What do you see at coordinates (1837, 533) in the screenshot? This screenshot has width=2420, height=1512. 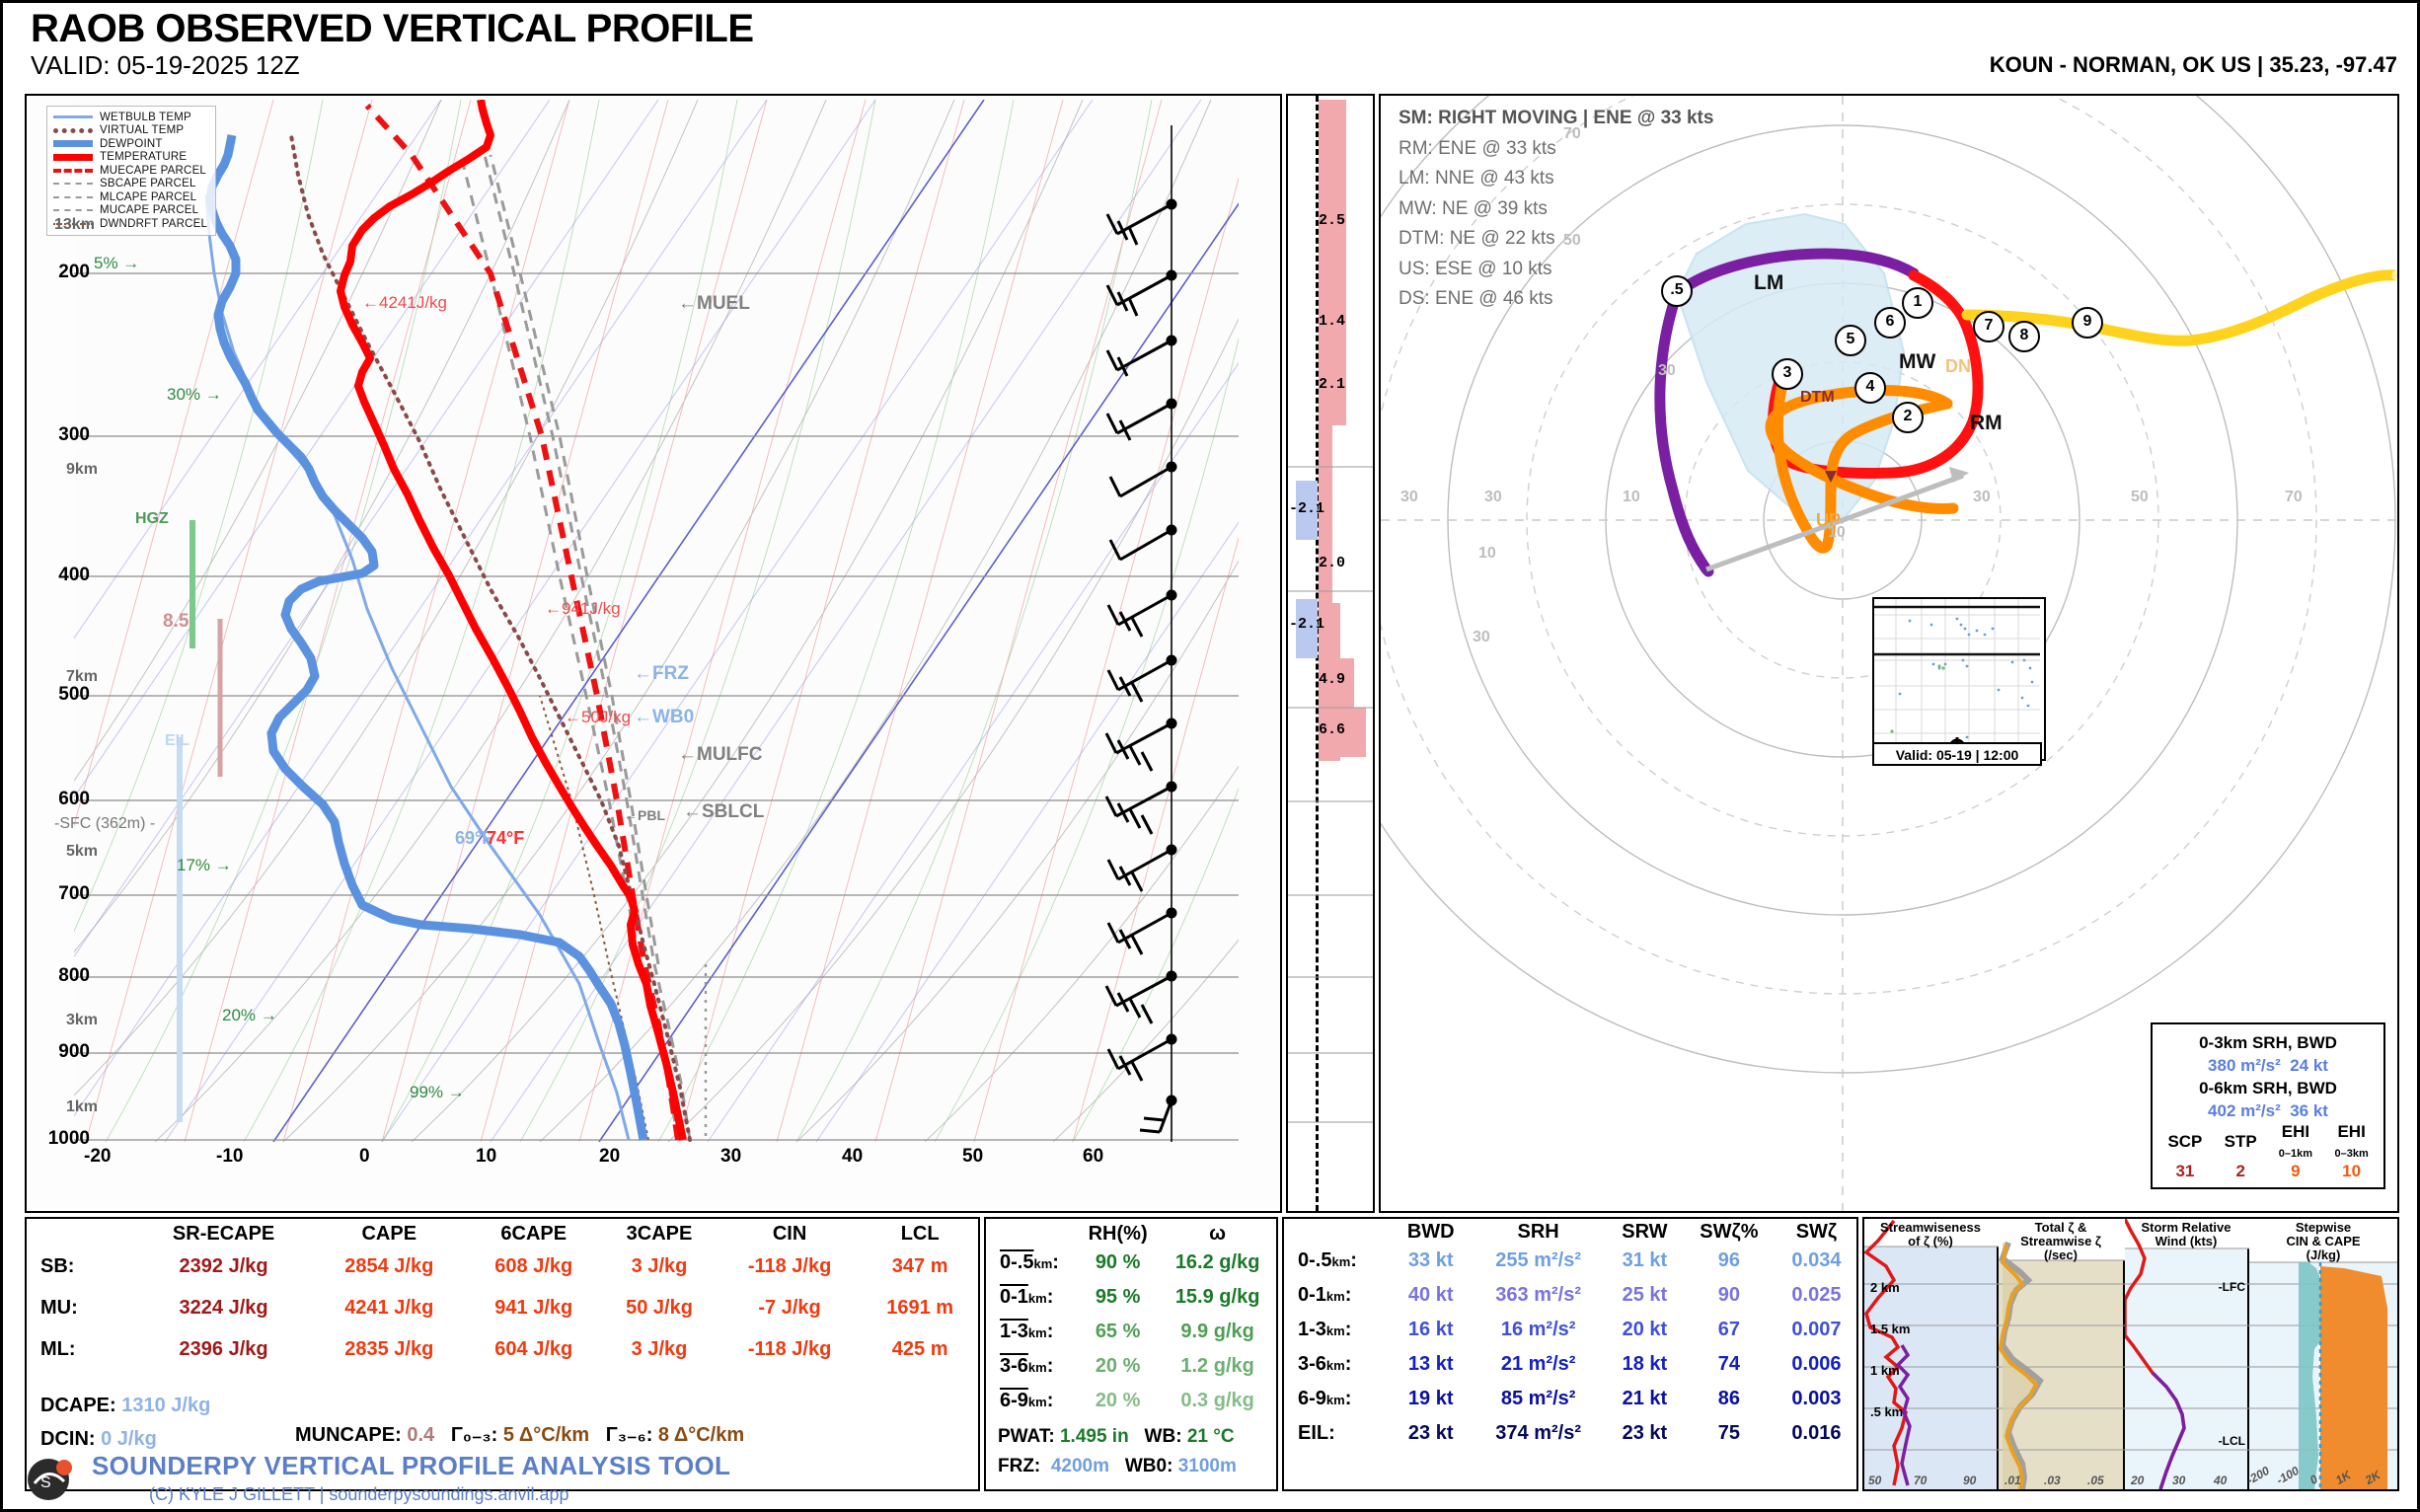 I see `hodo-ring-10: 10` at bounding box center [1837, 533].